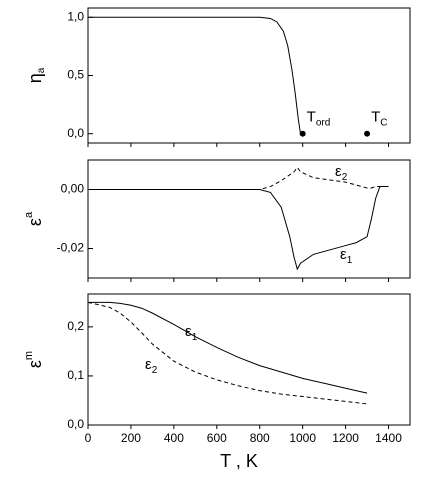 The image size is (431, 486). I want to click on marker-label-sub: C, so click(383, 122).